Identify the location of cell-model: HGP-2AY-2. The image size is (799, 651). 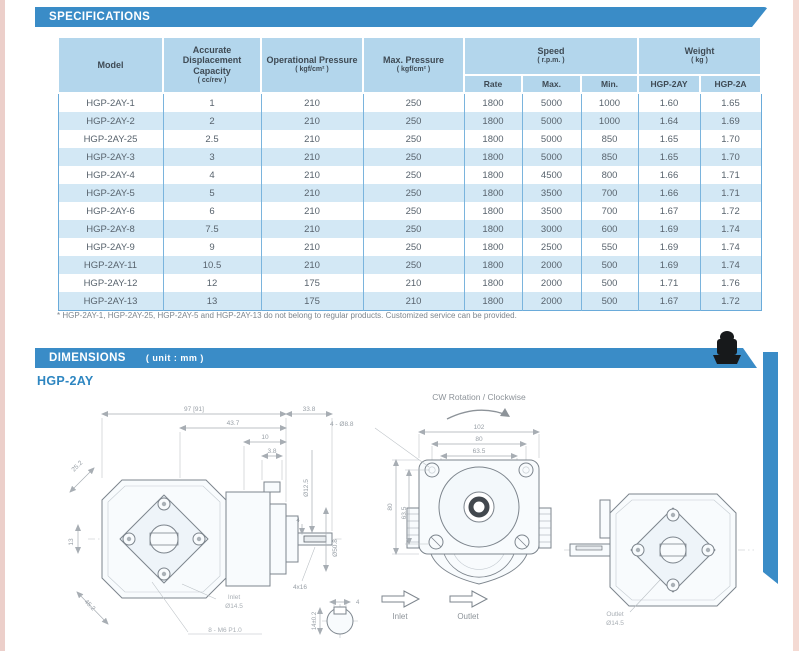
(110, 121).